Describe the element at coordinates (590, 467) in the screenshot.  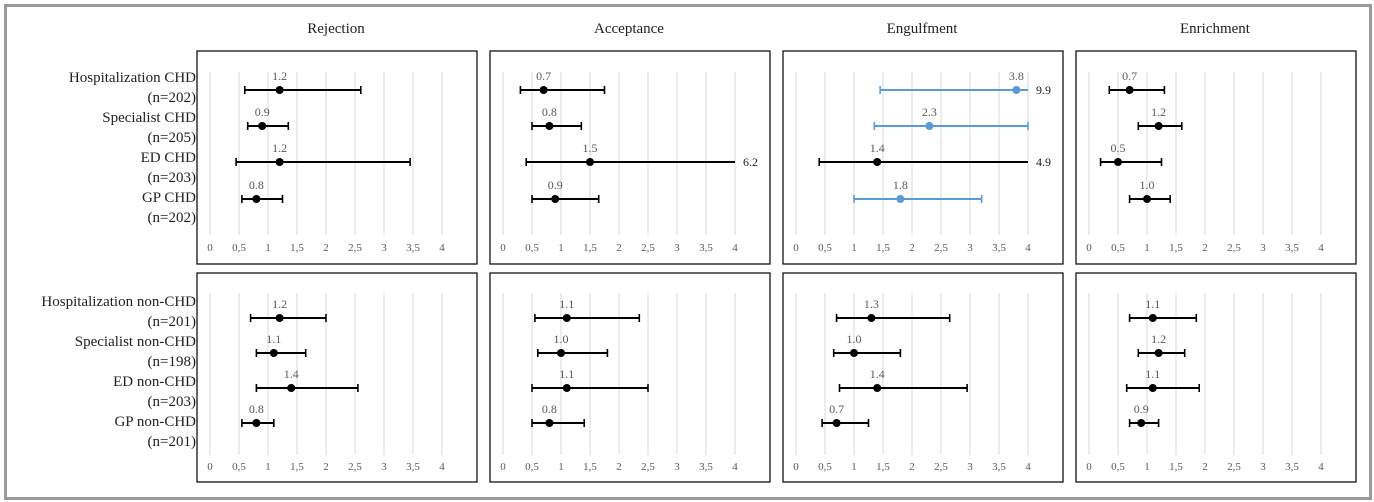
I see `x-tick-label: 1,5` at that location.